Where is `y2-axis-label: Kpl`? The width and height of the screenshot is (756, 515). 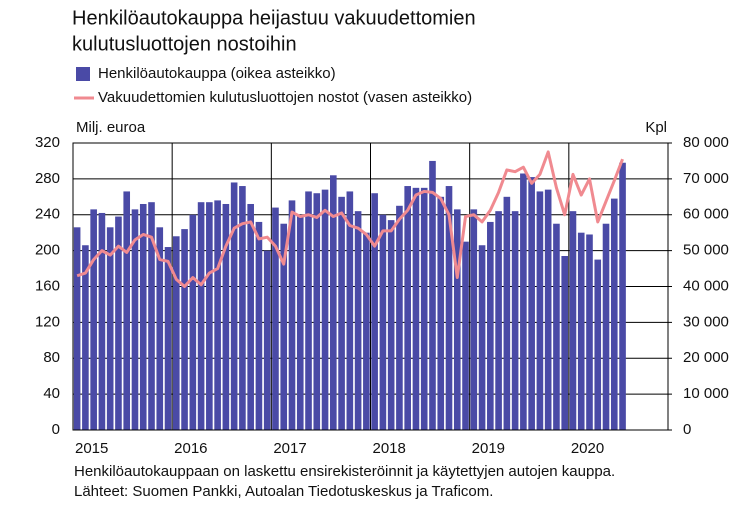
y2-axis-label: Kpl is located at coordinates (656, 127).